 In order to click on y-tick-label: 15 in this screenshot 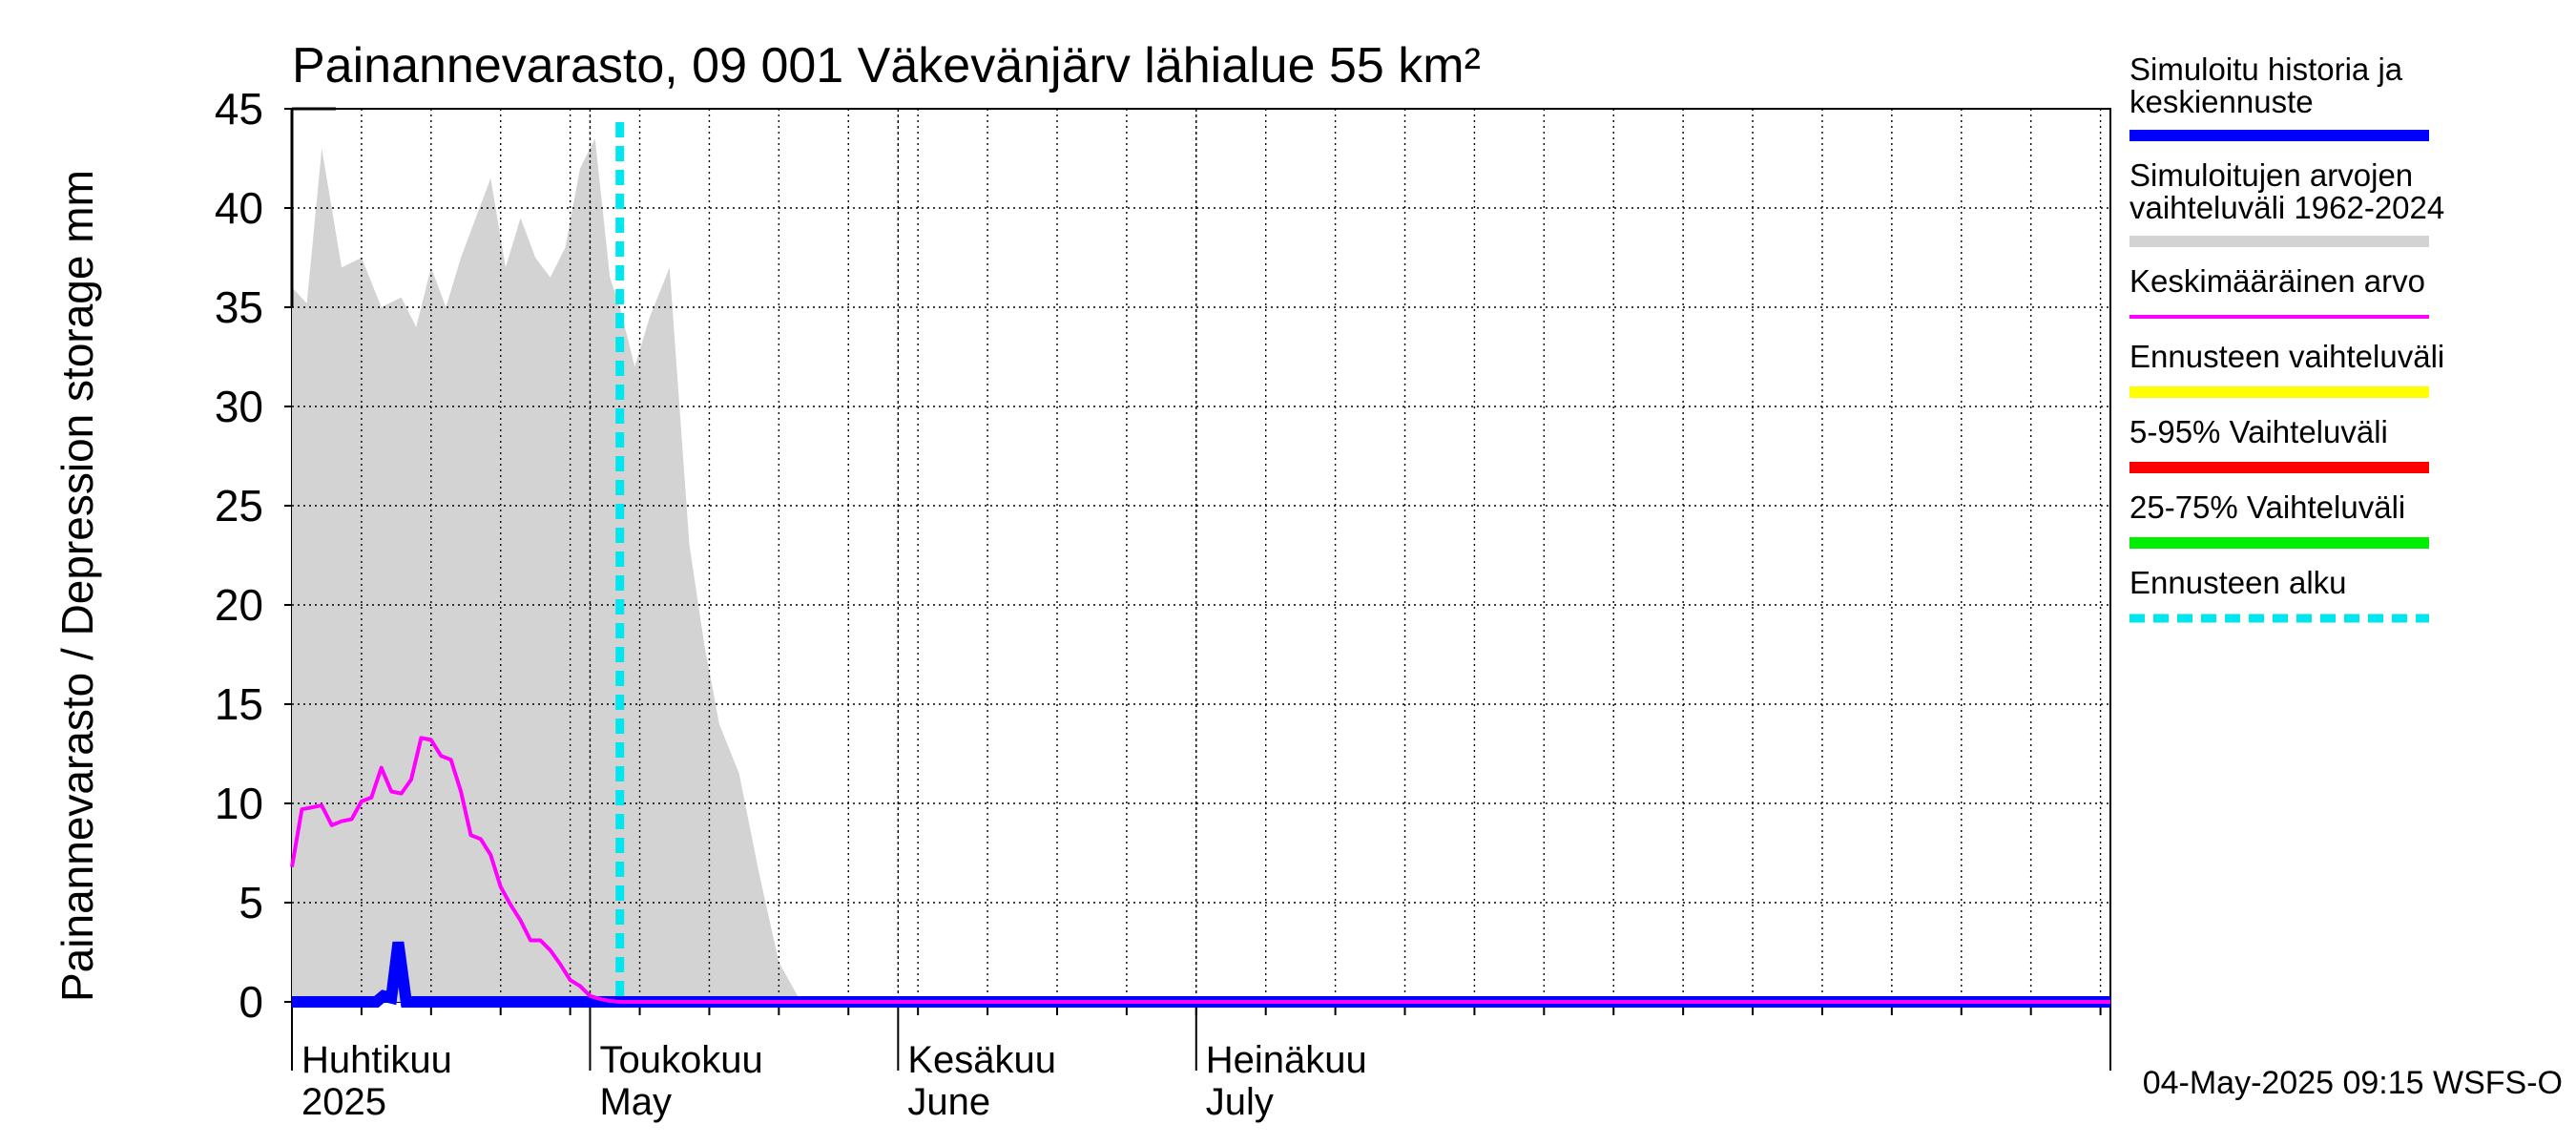, I will do `click(239, 704)`.